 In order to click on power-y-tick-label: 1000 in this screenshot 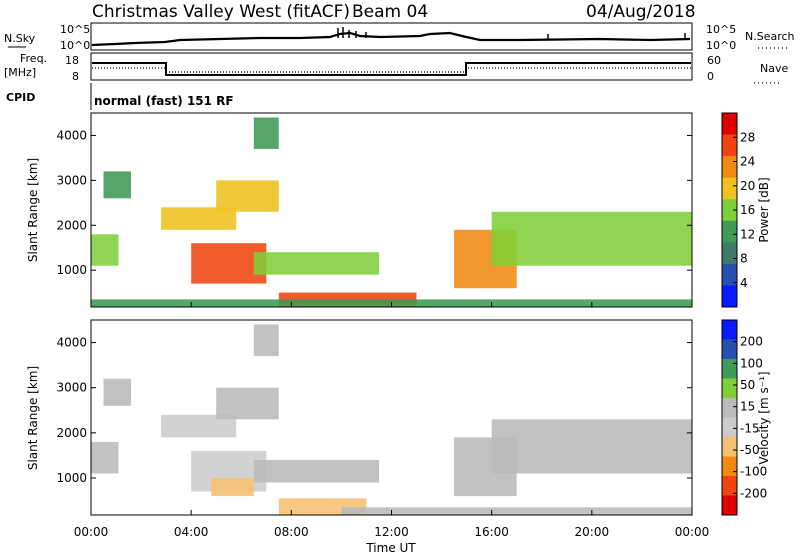, I will do `click(71, 270)`.